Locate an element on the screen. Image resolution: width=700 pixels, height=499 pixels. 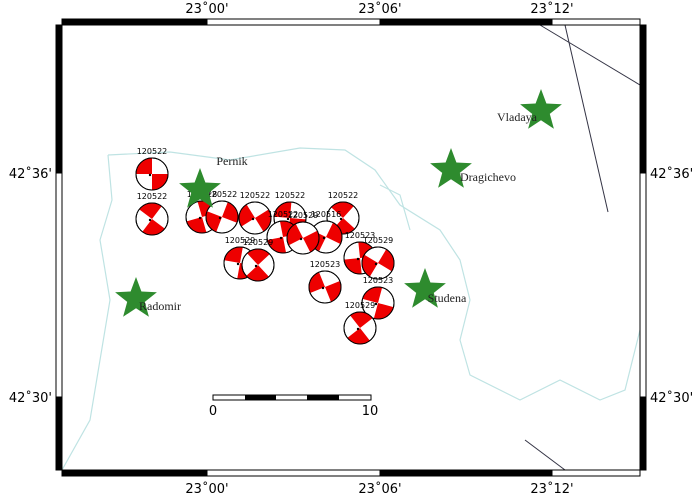
scale-label: 0 is located at coordinates (213, 411).